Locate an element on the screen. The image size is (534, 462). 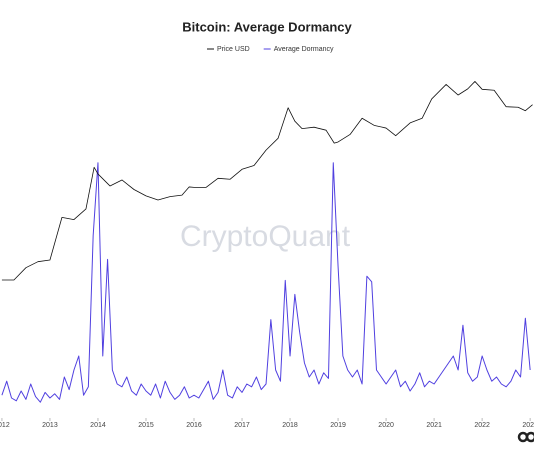
x-tick-label: 2016 is located at coordinates (194, 425).